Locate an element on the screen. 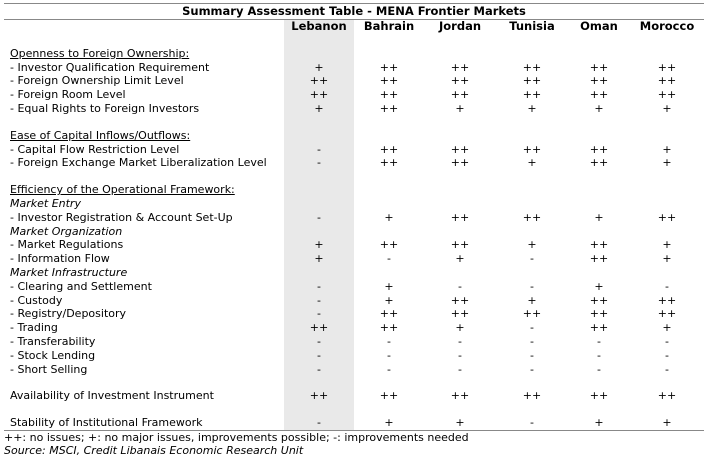 The height and width of the screenshot is (466, 719). table-row: - Market Regulations + ++ ++ + ++ + is located at coordinates (354, 245).